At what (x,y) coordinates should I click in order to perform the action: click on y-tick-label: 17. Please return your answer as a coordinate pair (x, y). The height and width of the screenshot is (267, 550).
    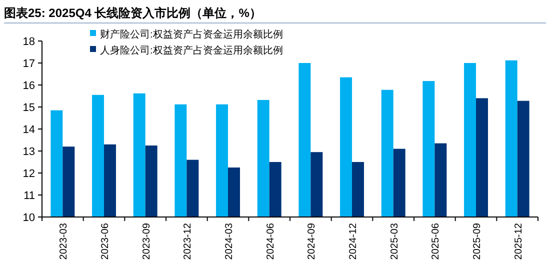
    Looking at the image, I should click on (28, 64).